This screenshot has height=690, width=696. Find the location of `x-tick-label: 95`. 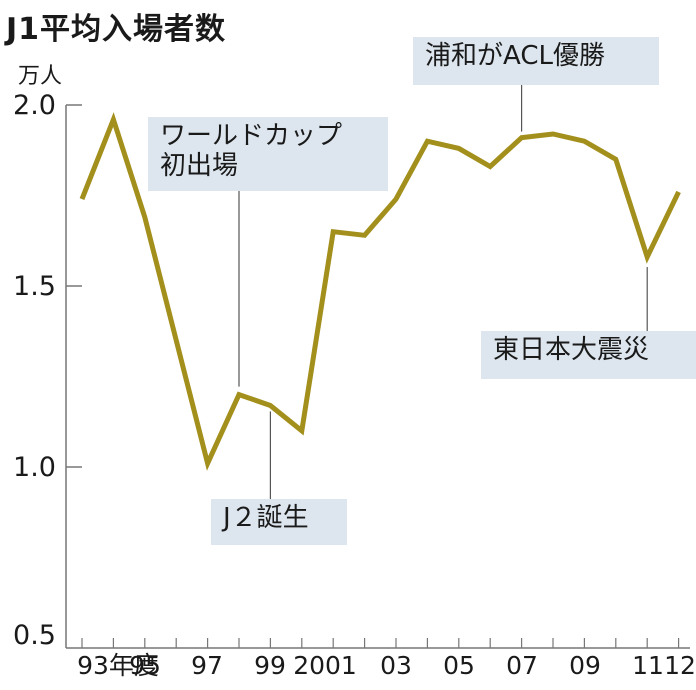

x-tick-label: 95 is located at coordinates (145, 665).